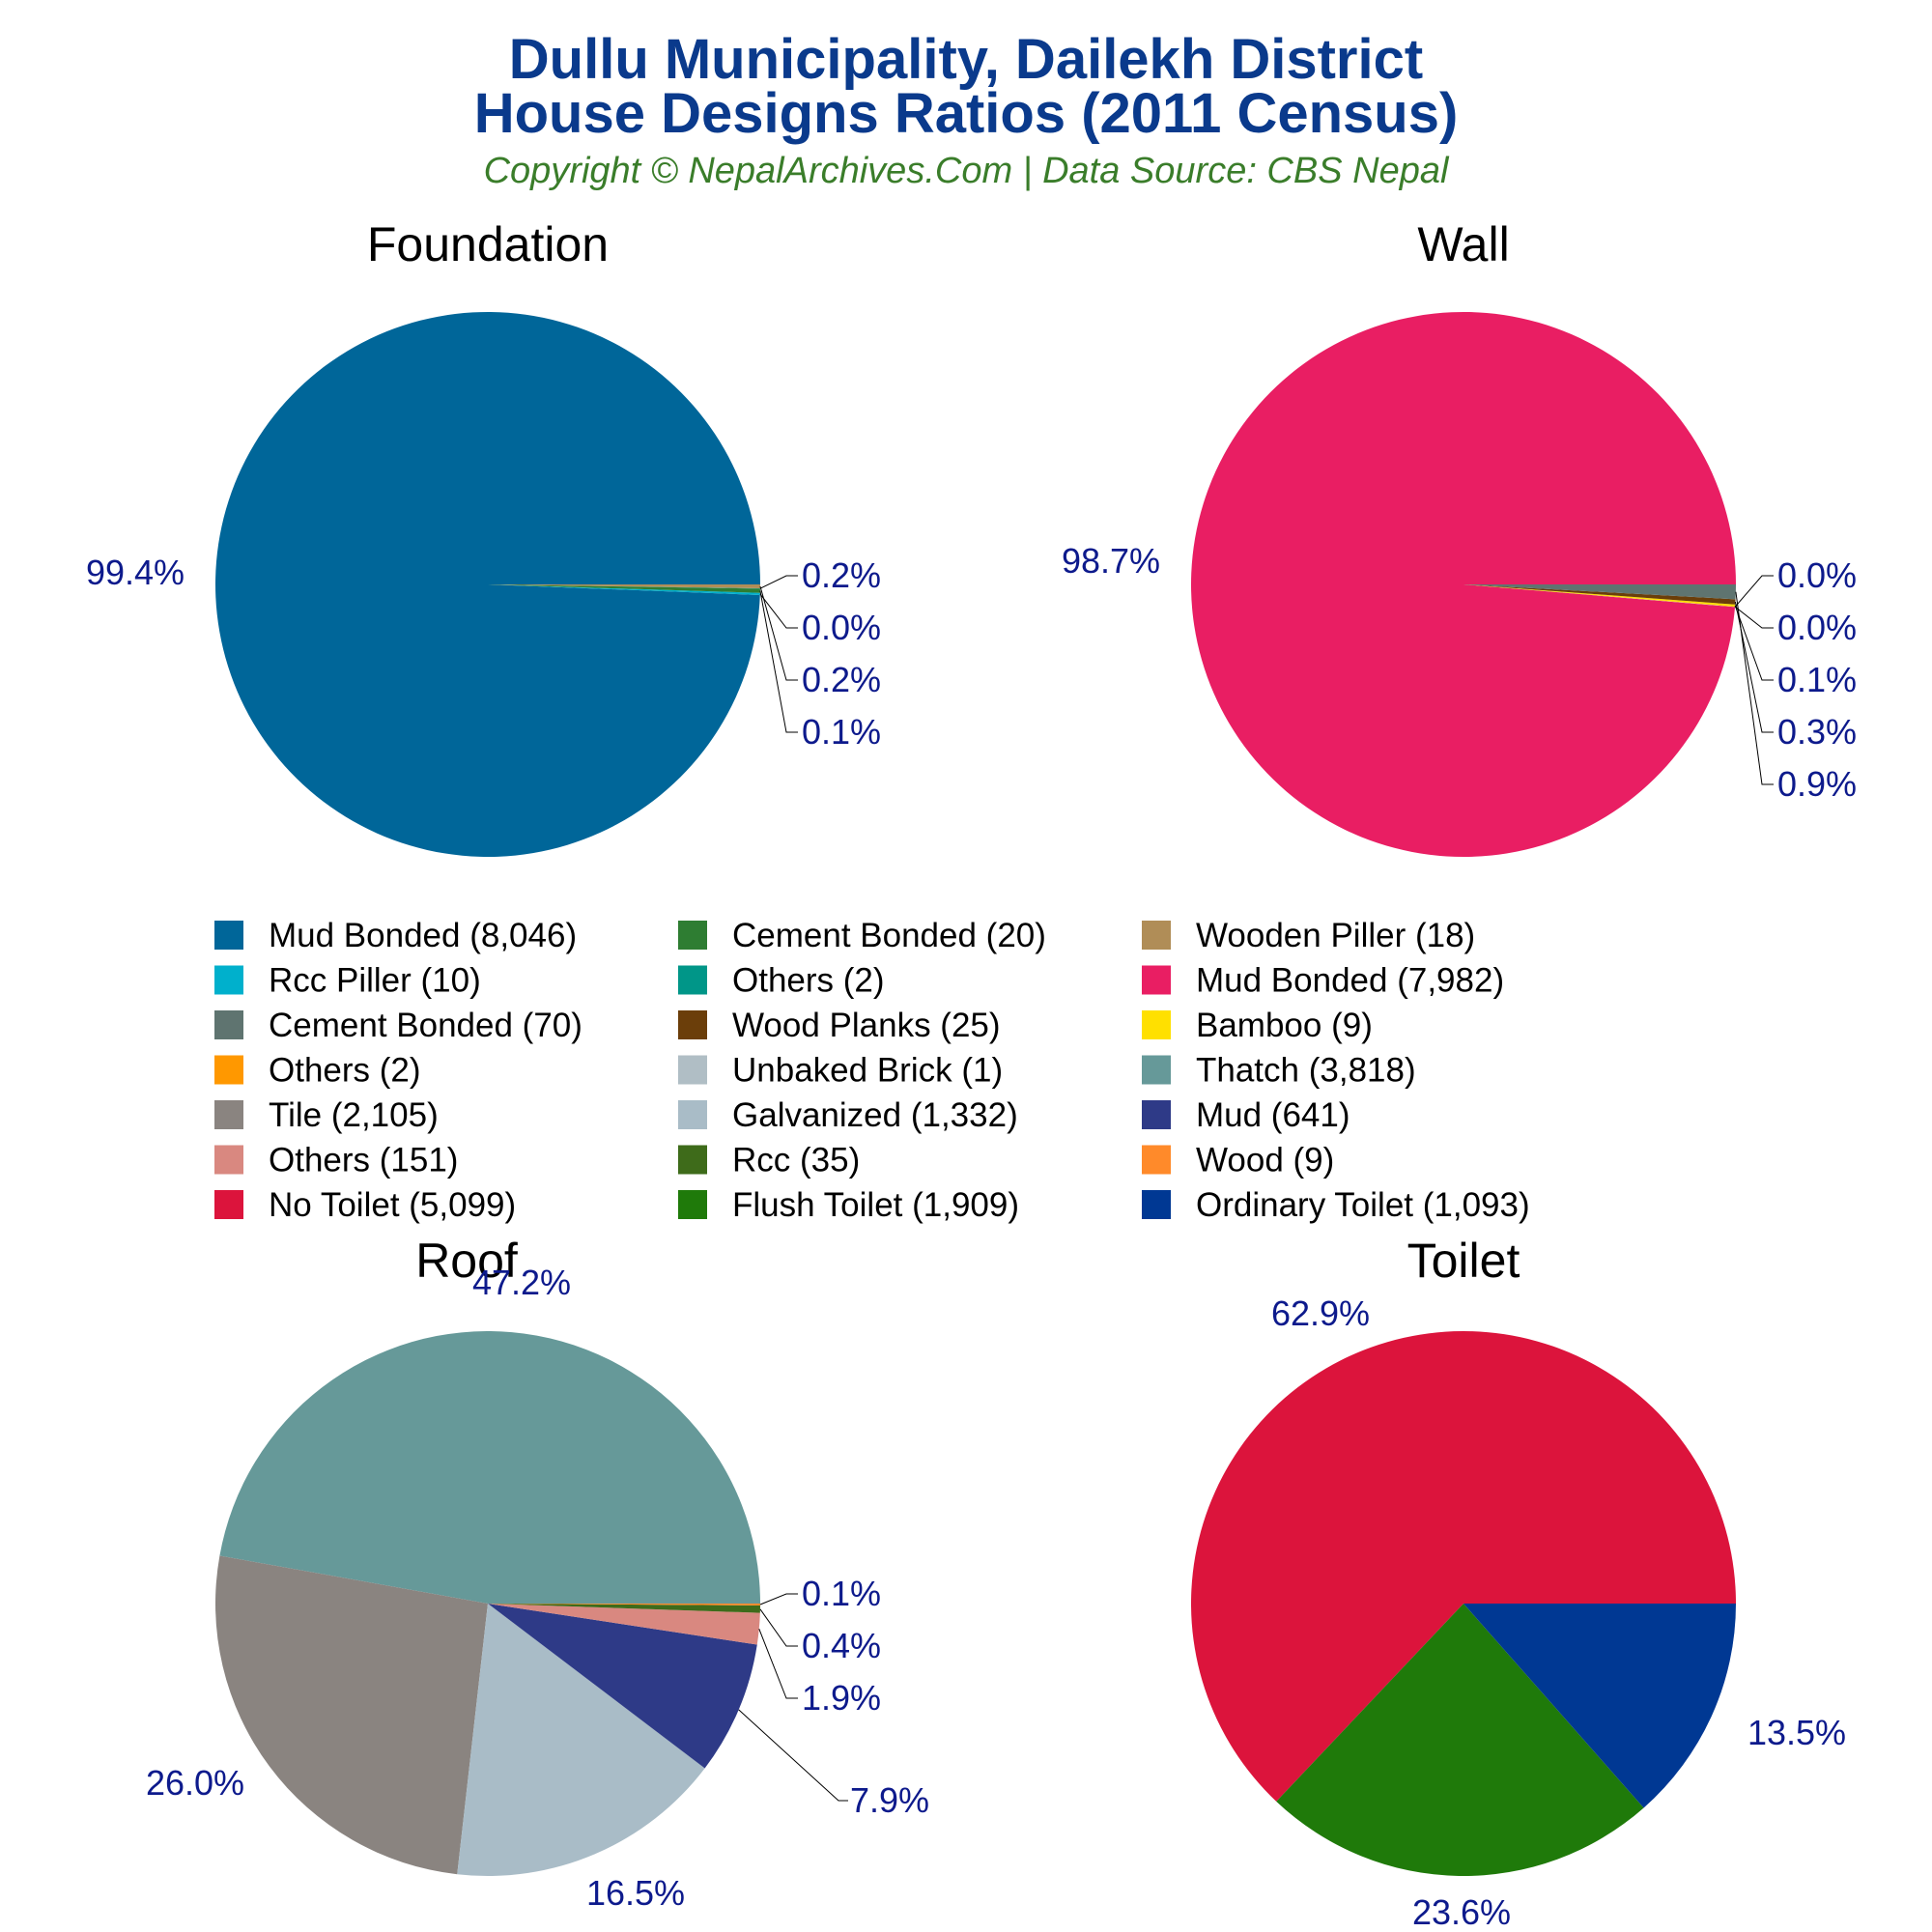 The height and width of the screenshot is (1932, 1932). I want to click on pie-pct-label-foundation-4: 0.2%, so click(841, 679).